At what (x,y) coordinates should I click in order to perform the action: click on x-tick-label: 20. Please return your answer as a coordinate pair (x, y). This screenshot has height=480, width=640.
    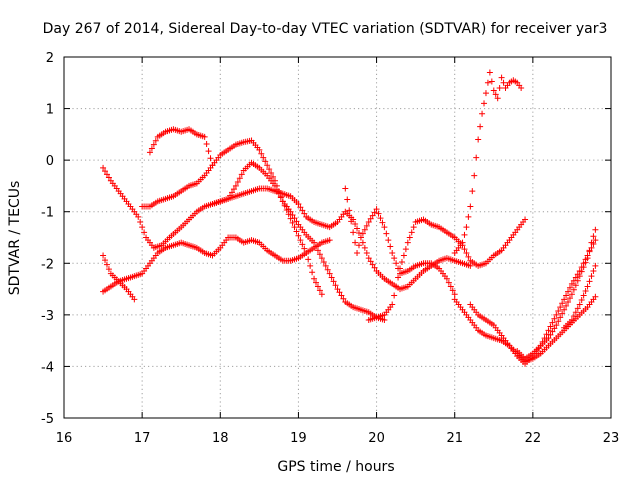
    Looking at the image, I should click on (376, 438).